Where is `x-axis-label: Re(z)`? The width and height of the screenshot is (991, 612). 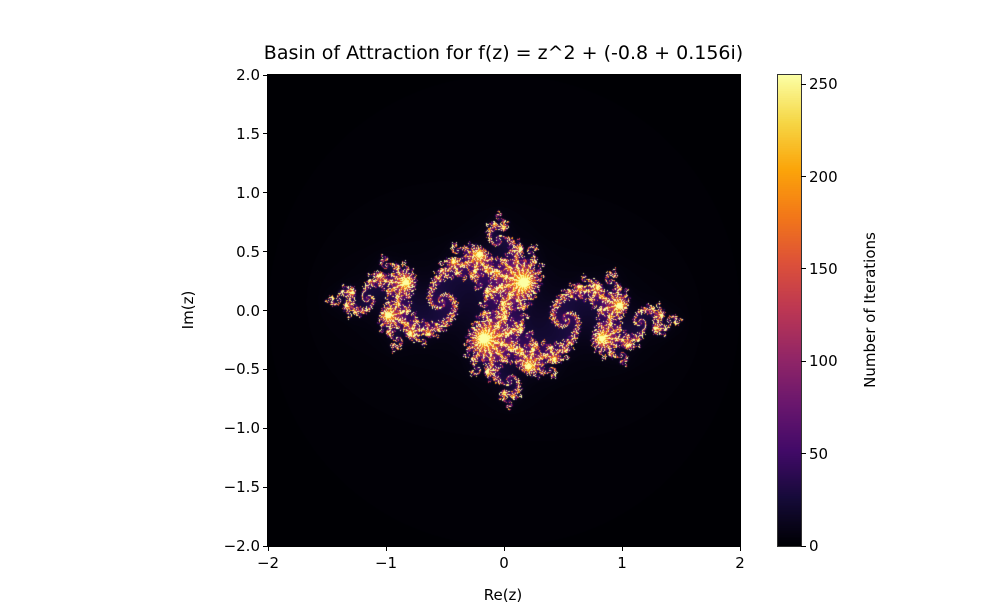
x-axis-label: Re(z) is located at coordinates (503, 595).